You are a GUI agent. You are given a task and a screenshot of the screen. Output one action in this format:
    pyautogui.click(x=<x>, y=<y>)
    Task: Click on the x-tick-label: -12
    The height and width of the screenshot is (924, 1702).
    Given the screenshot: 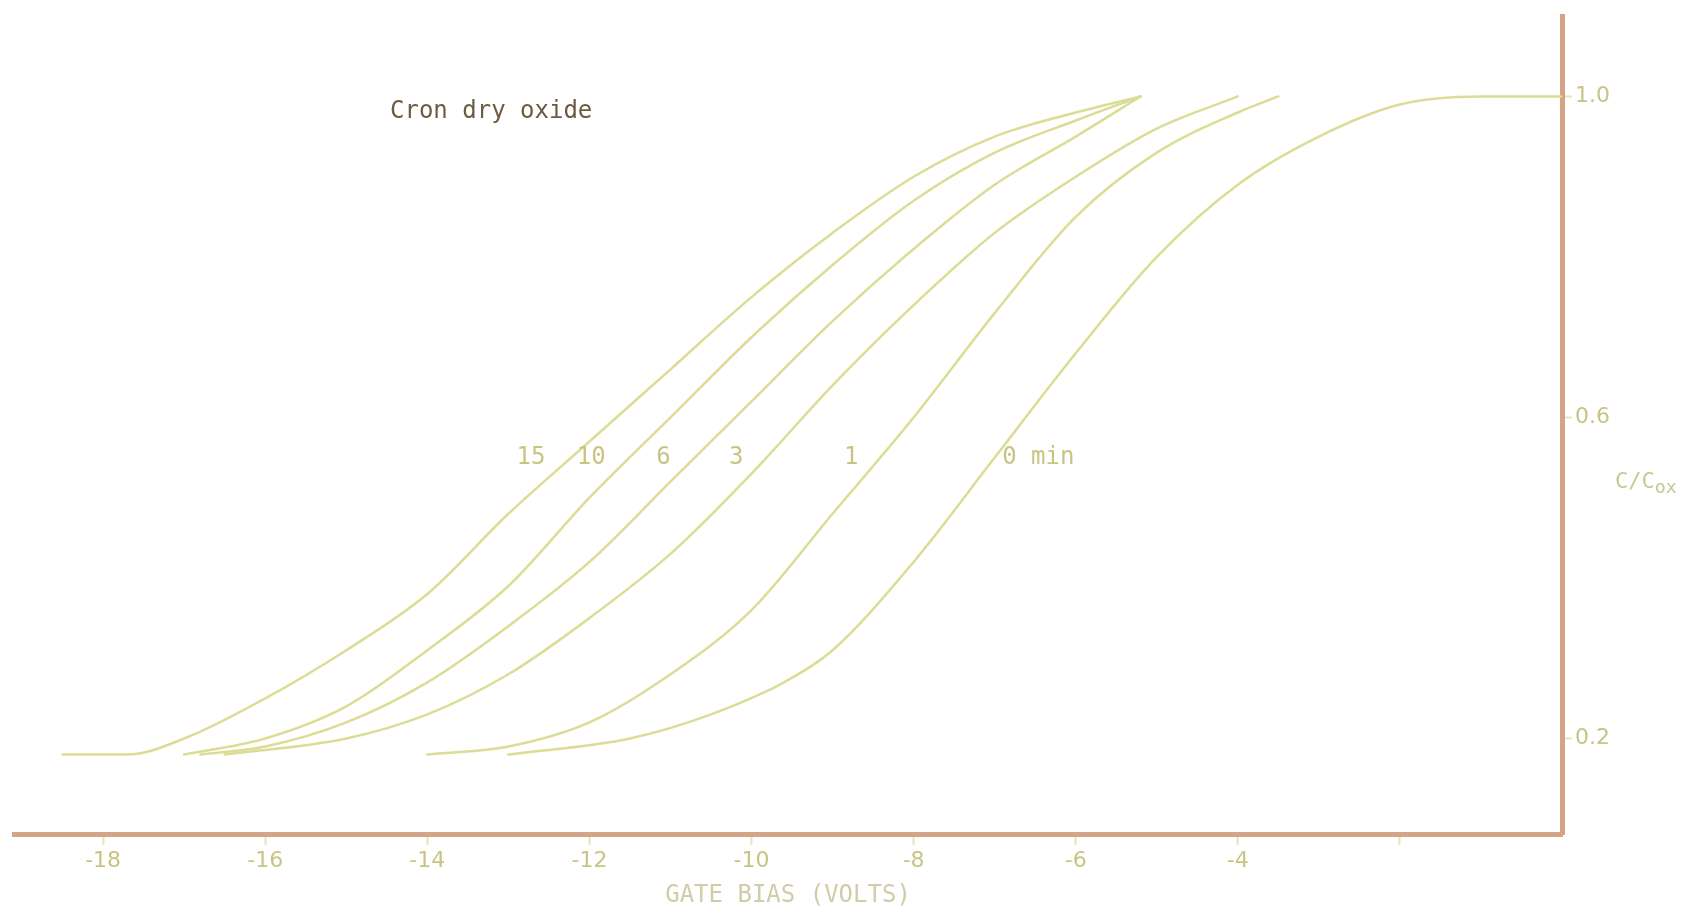 What is the action you would take?
    pyautogui.click(x=589, y=859)
    